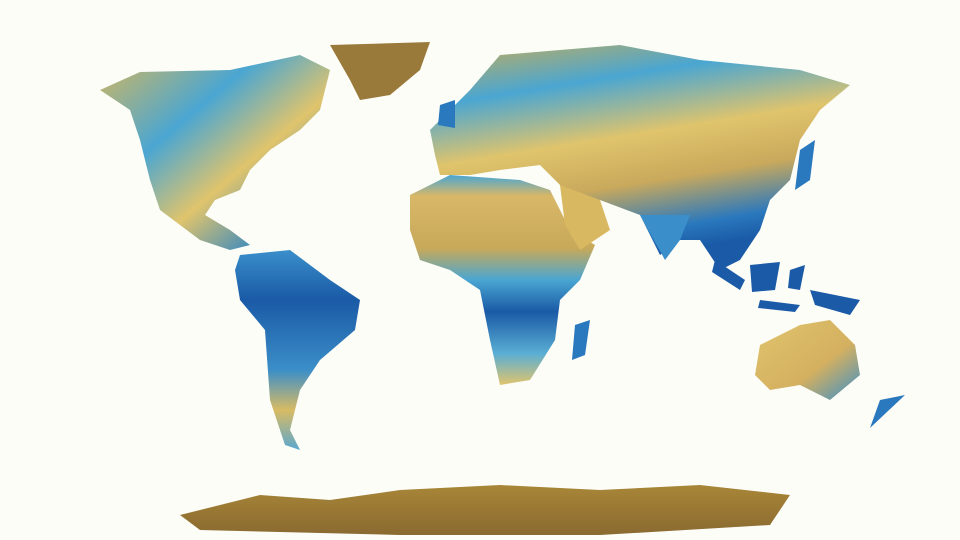  What do you see at coordinates (215, 152) in the screenshot?
I see `north-america` at bounding box center [215, 152].